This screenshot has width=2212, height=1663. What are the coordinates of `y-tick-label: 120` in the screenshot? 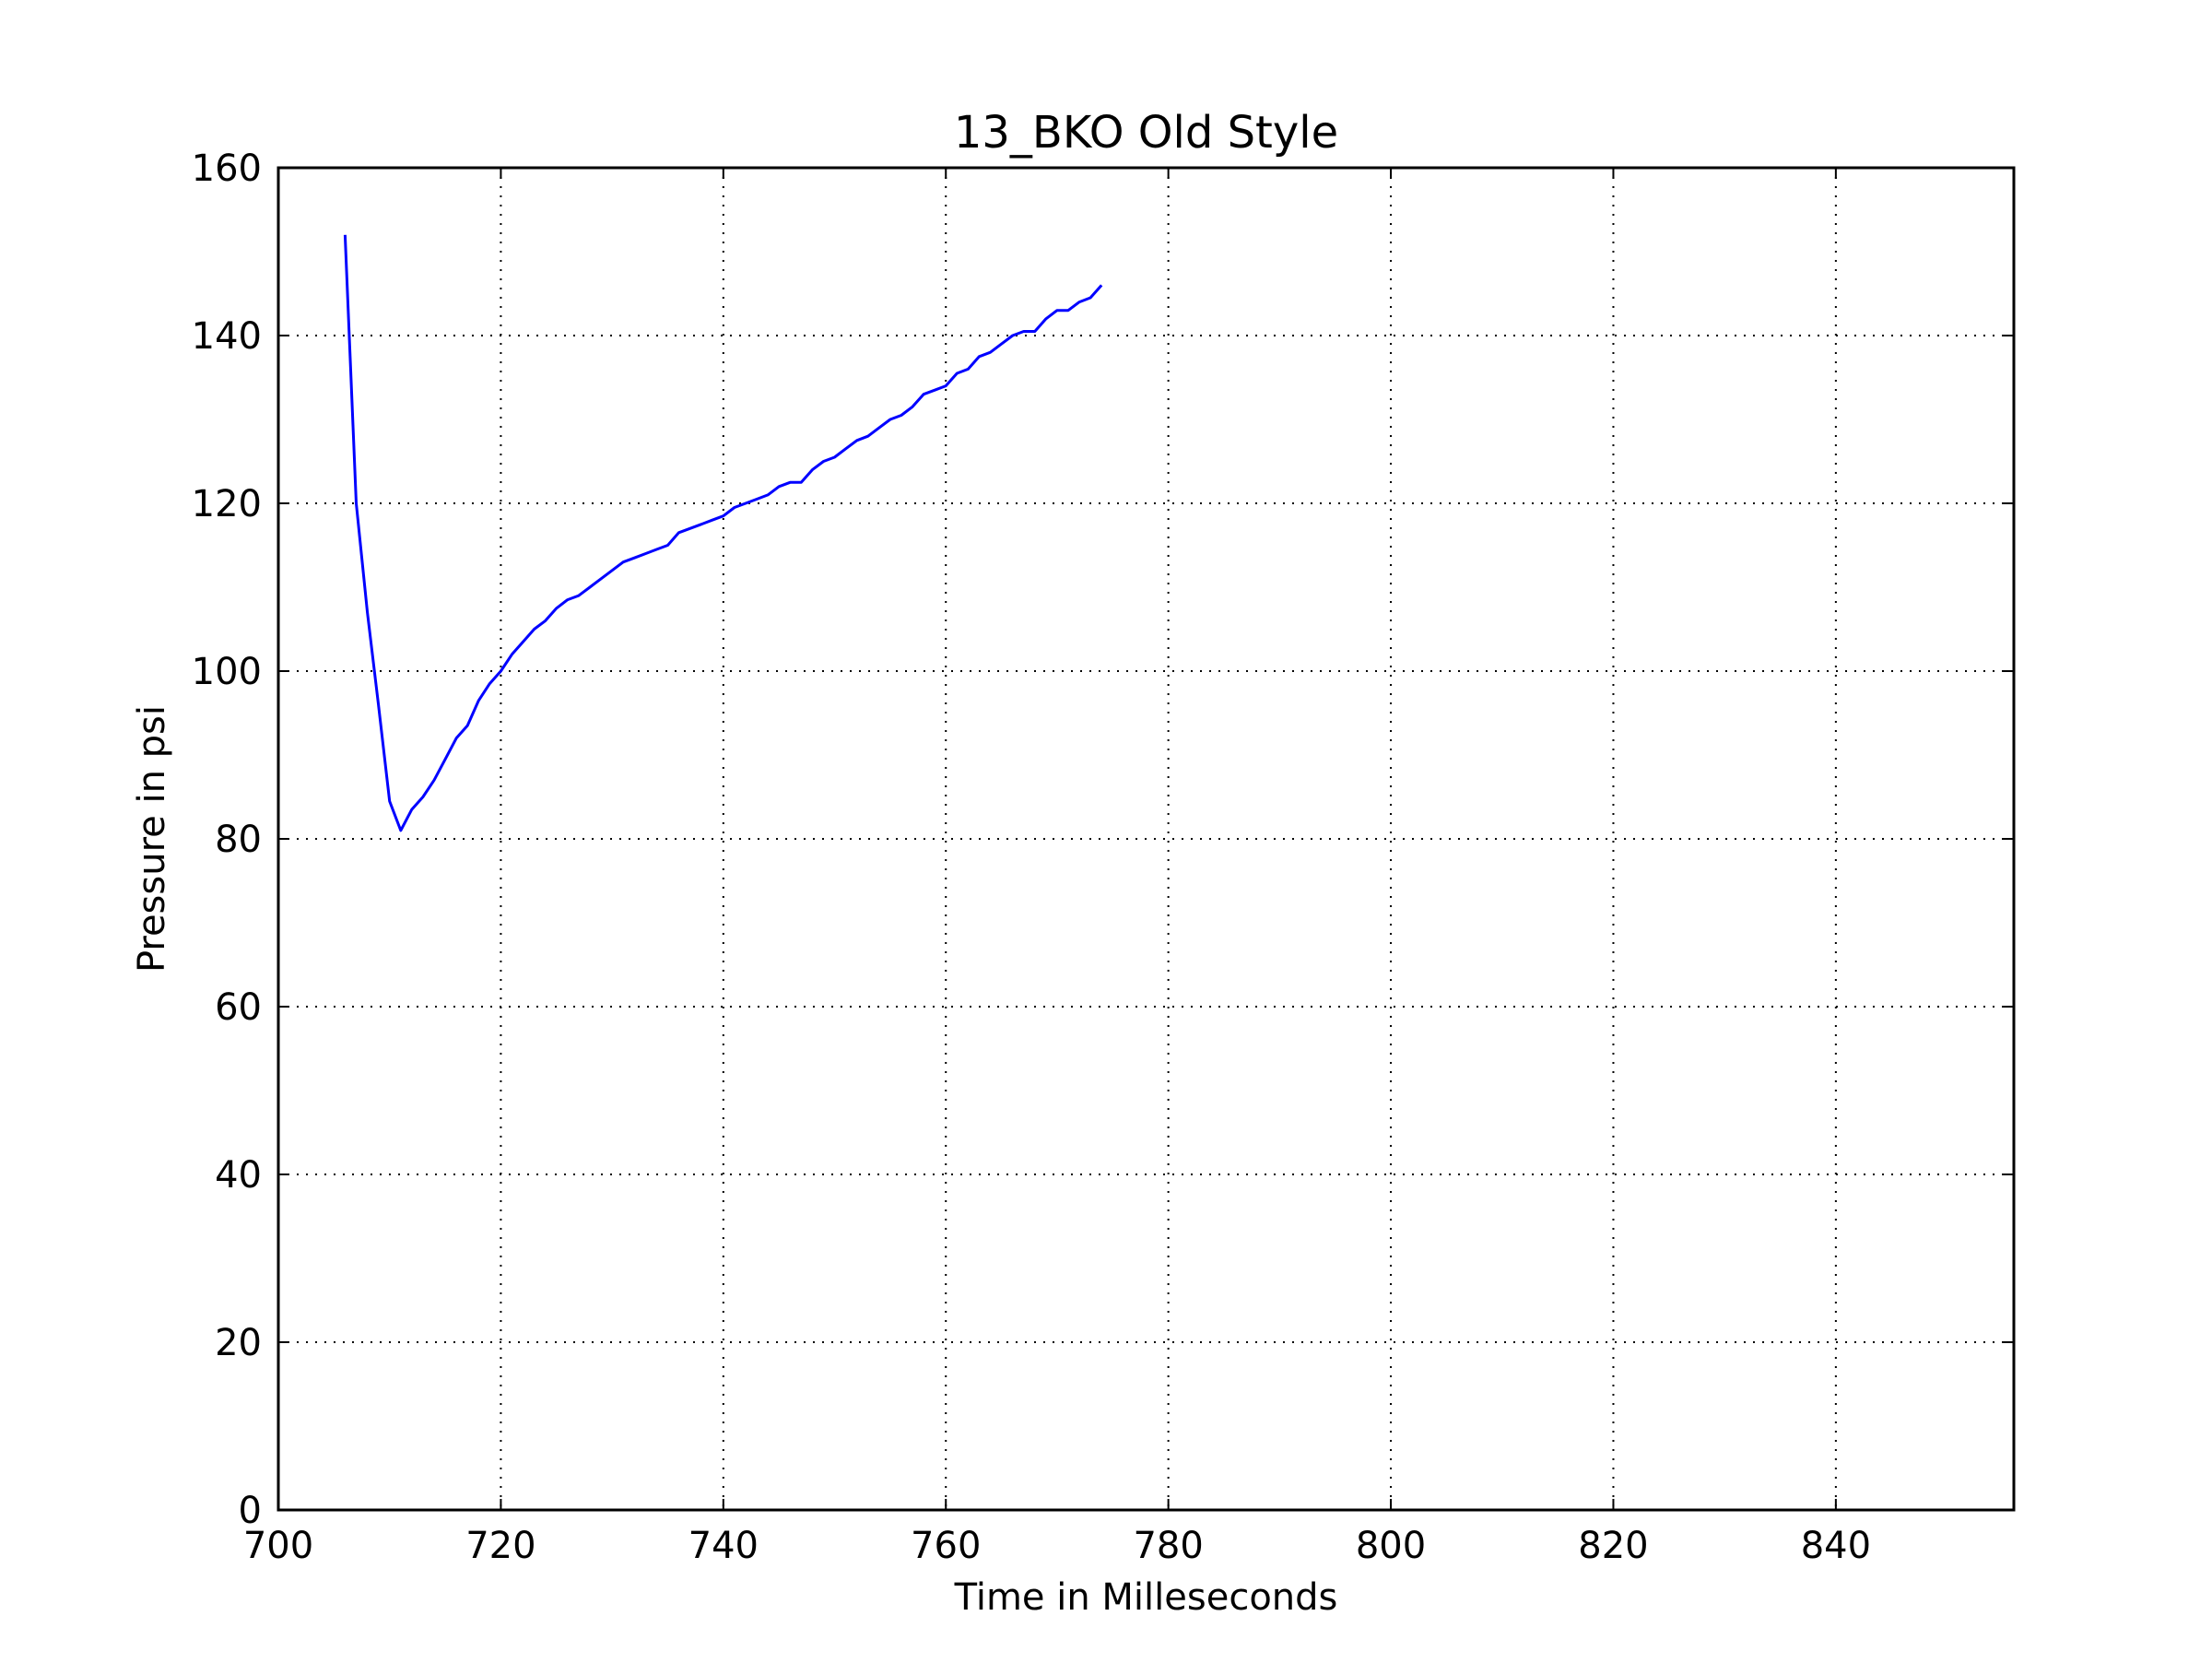 It's located at (227, 504).